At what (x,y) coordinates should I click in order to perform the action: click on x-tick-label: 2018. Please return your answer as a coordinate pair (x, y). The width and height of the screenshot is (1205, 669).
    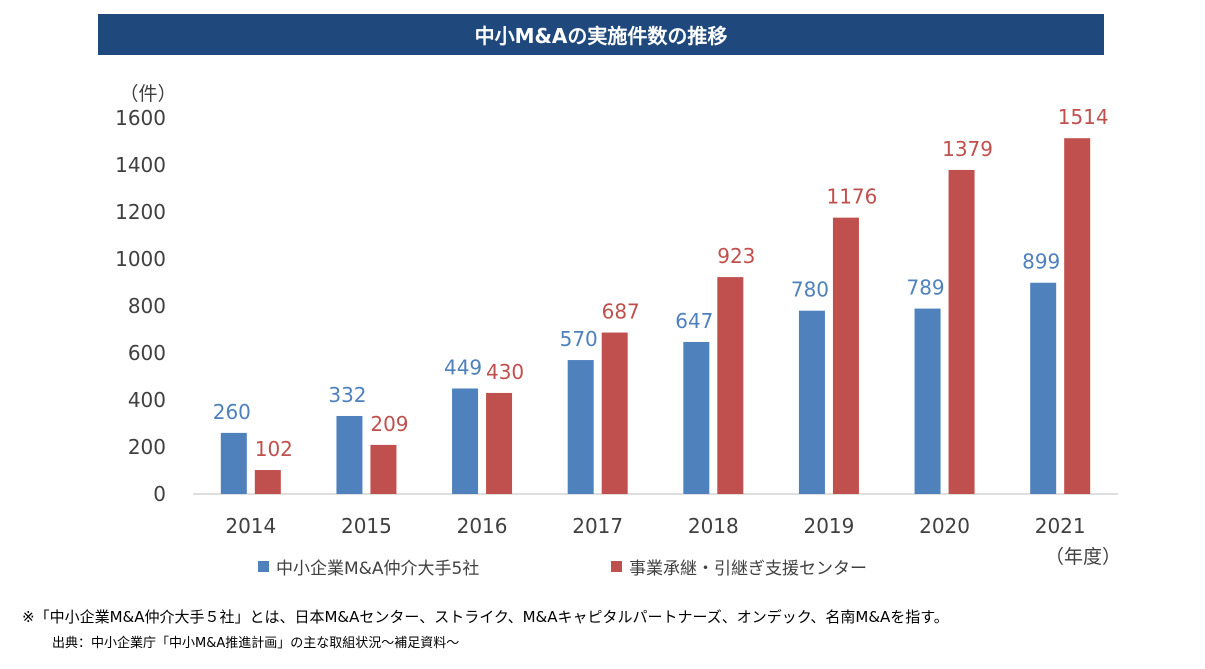
    Looking at the image, I should click on (713, 526).